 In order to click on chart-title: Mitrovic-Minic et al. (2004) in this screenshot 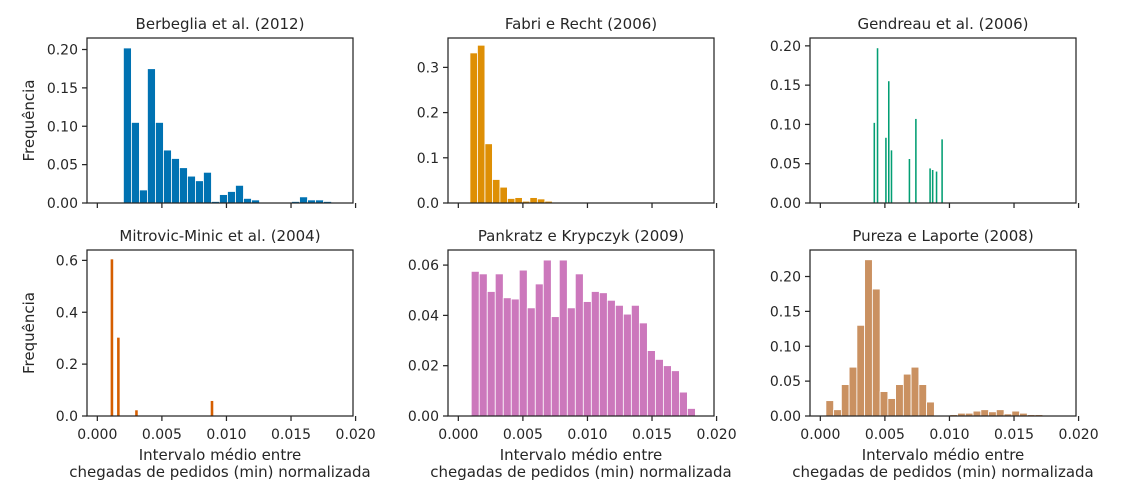, I will do `click(219, 236)`.